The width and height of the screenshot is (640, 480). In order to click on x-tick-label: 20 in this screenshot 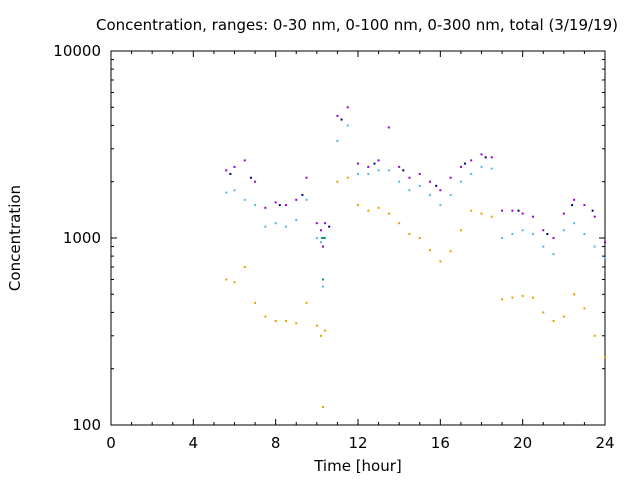, I will do `click(522, 443)`.